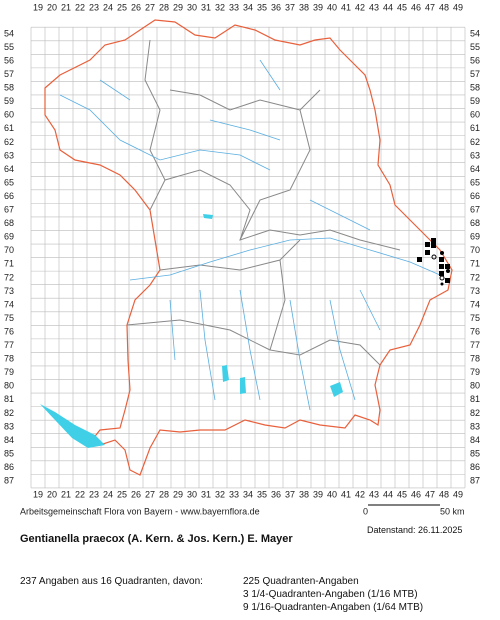 This screenshot has width=500, height=620. What do you see at coordinates (330, 594) in the screenshot?
I see `stats-line: 3 1/4-Quadranten-Angaben (1/16 MTB)` at bounding box center [330, 594].